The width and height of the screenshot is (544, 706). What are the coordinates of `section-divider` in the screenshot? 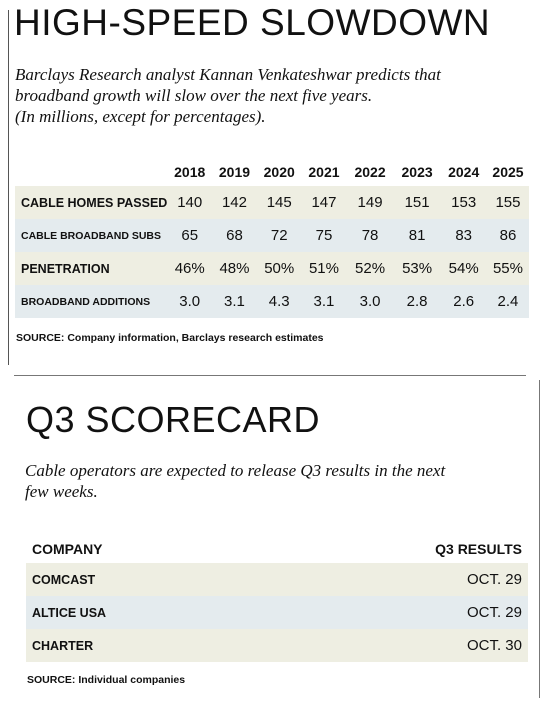 It's located at (270, 375).